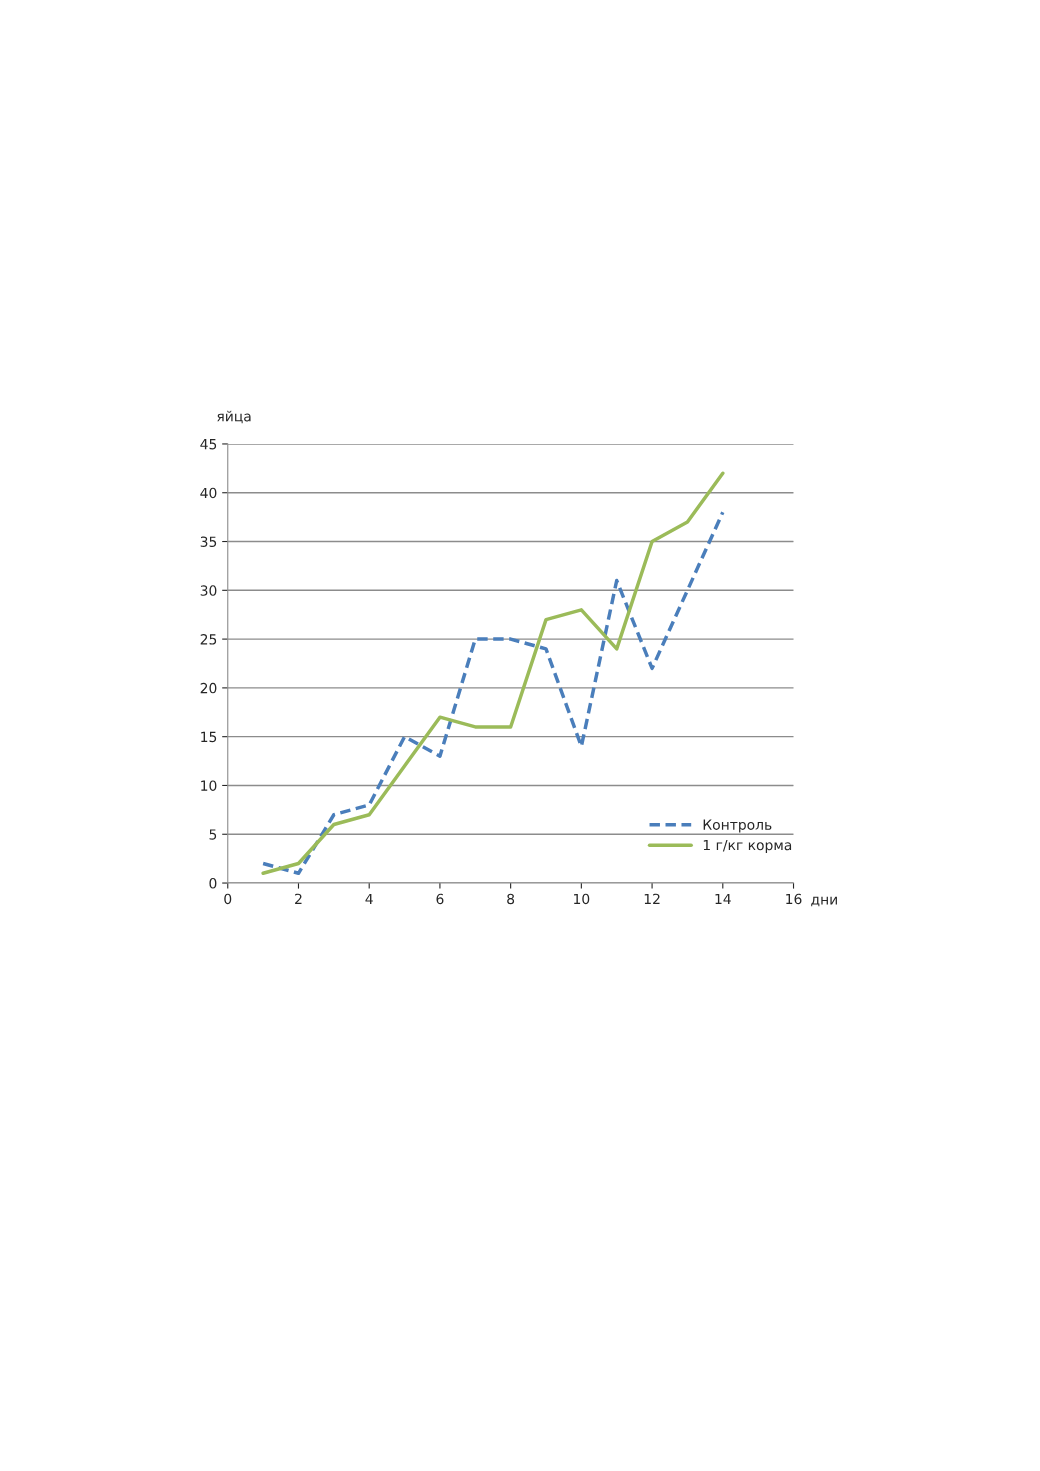 The width and height of the screenshot is (1040, 1471). Describe the element at coordinates (213, 834) in the screenshot. I see `y-tick-label: 5` at that location.